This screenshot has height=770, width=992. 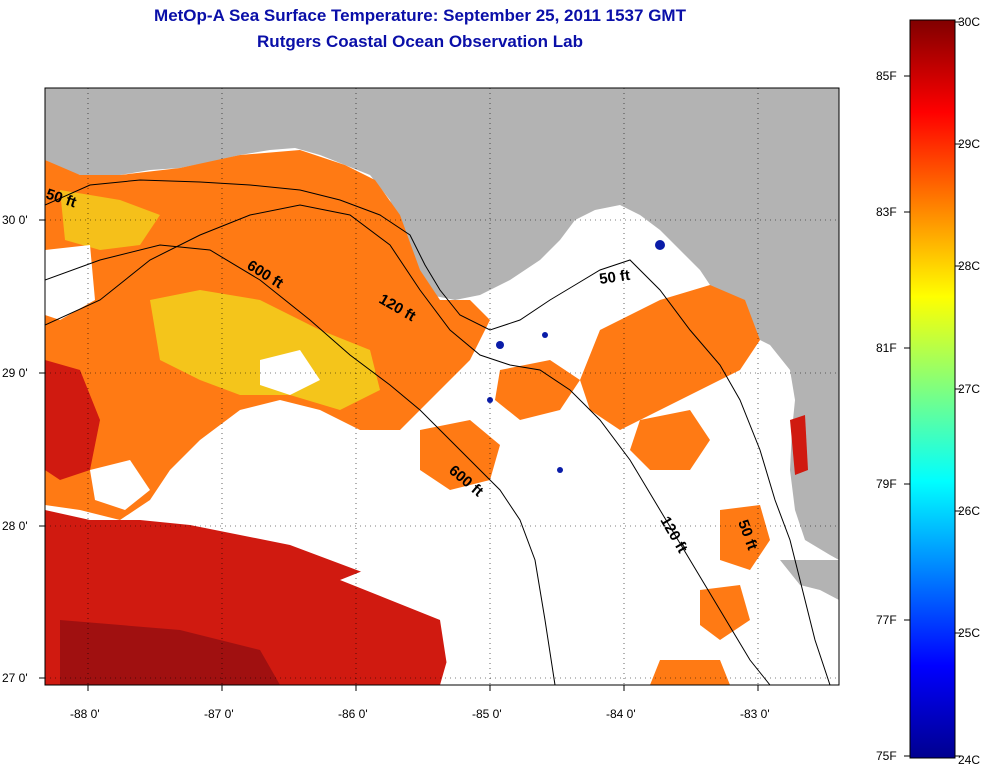 What do you see at coordinates (969, 22) in the screenshot?
I see `colorbar-c-30: 30C` at bounding box center [969, 22].